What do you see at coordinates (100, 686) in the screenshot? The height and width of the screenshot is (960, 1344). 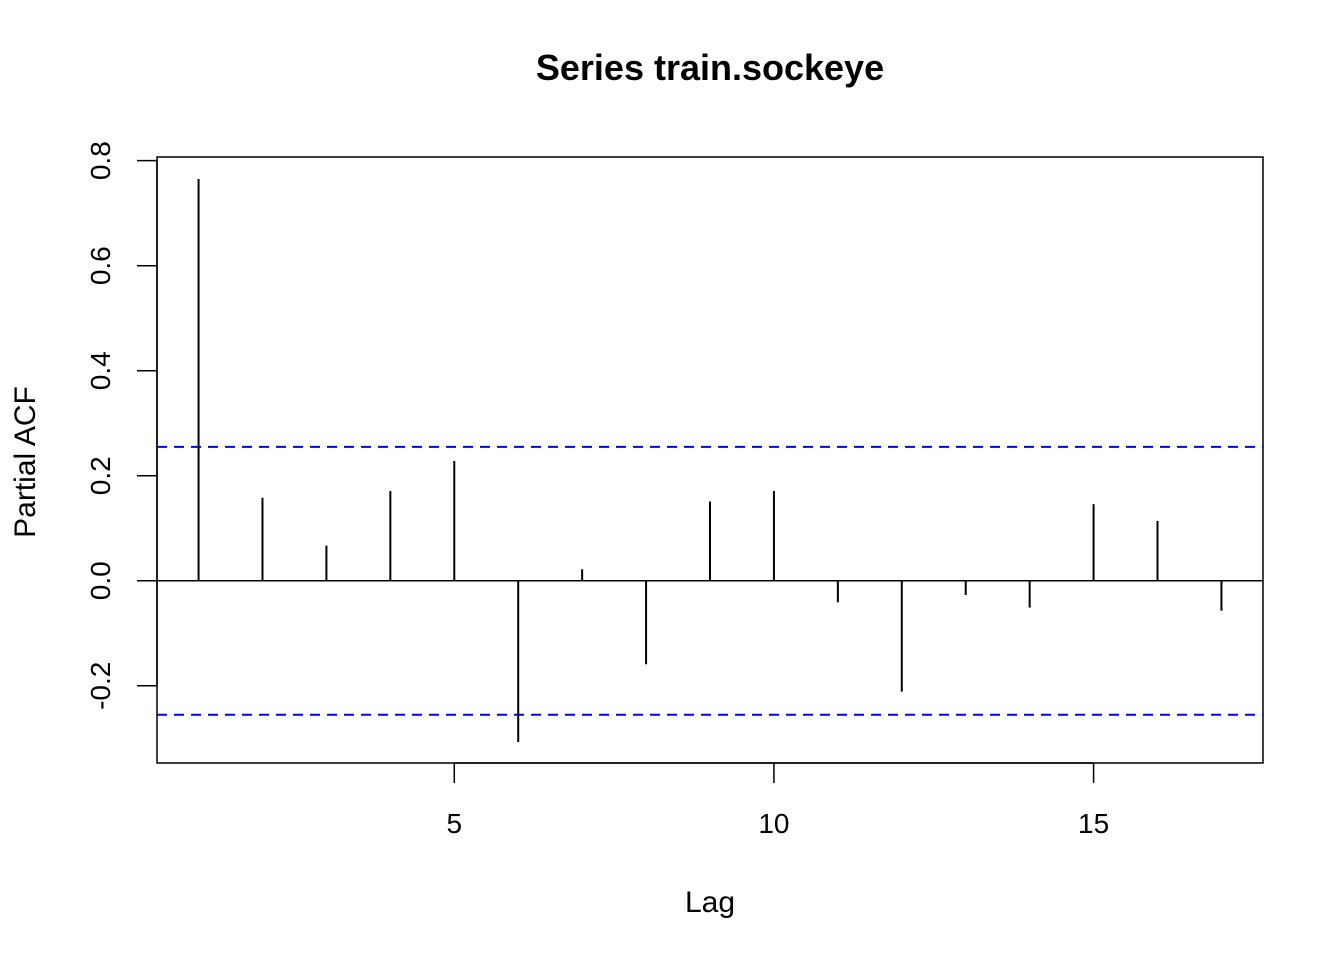 I see `y-tick-label-0: -0.2` at bounding box center [100, 686].